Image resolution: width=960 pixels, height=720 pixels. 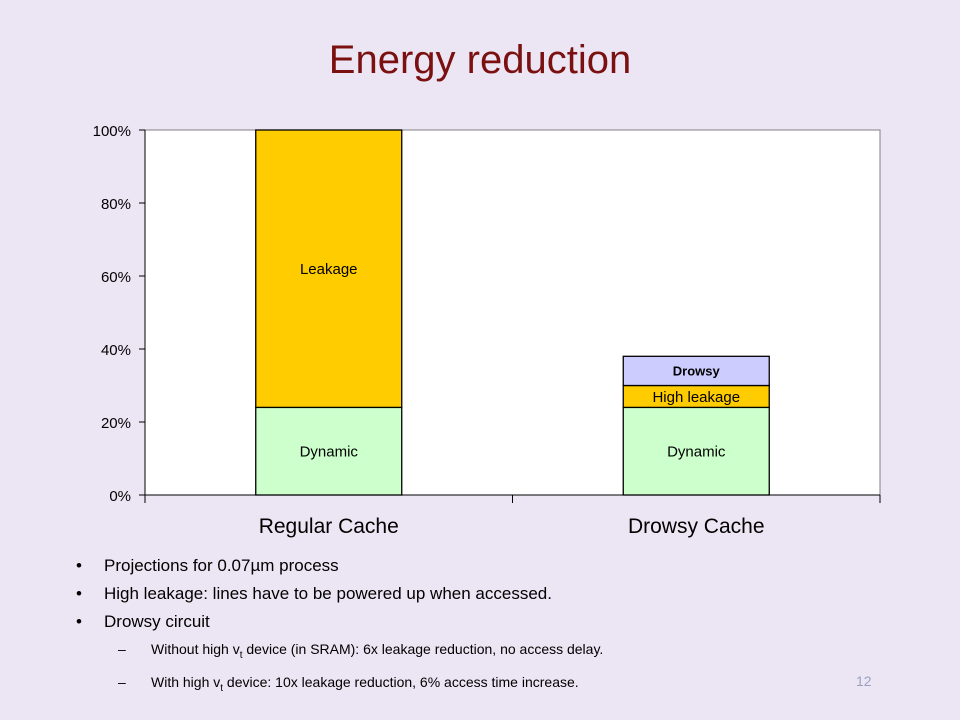 I want to click on bullet-item: • Projections for 0.07µm process, so click(x=486, y=566).